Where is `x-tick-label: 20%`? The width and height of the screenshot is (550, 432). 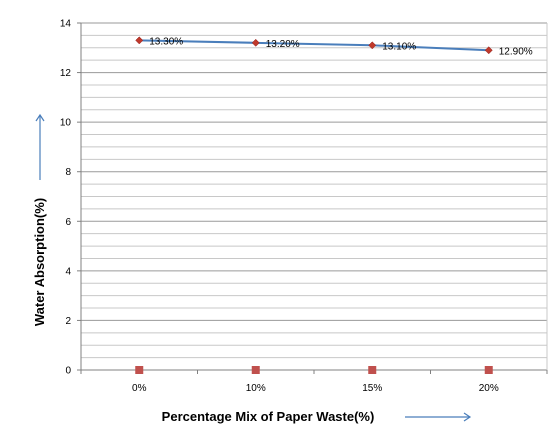
x-tick-label: 20% is located at coordinates (489, 388).